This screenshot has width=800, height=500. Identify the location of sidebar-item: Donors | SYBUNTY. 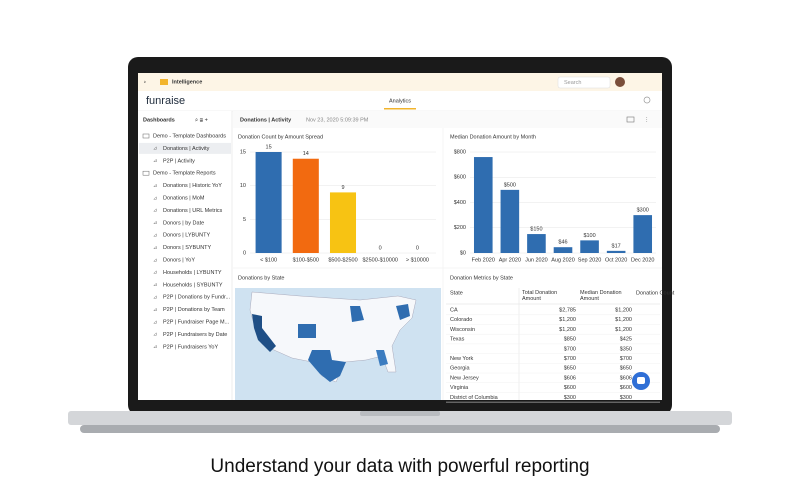
(187, 248).